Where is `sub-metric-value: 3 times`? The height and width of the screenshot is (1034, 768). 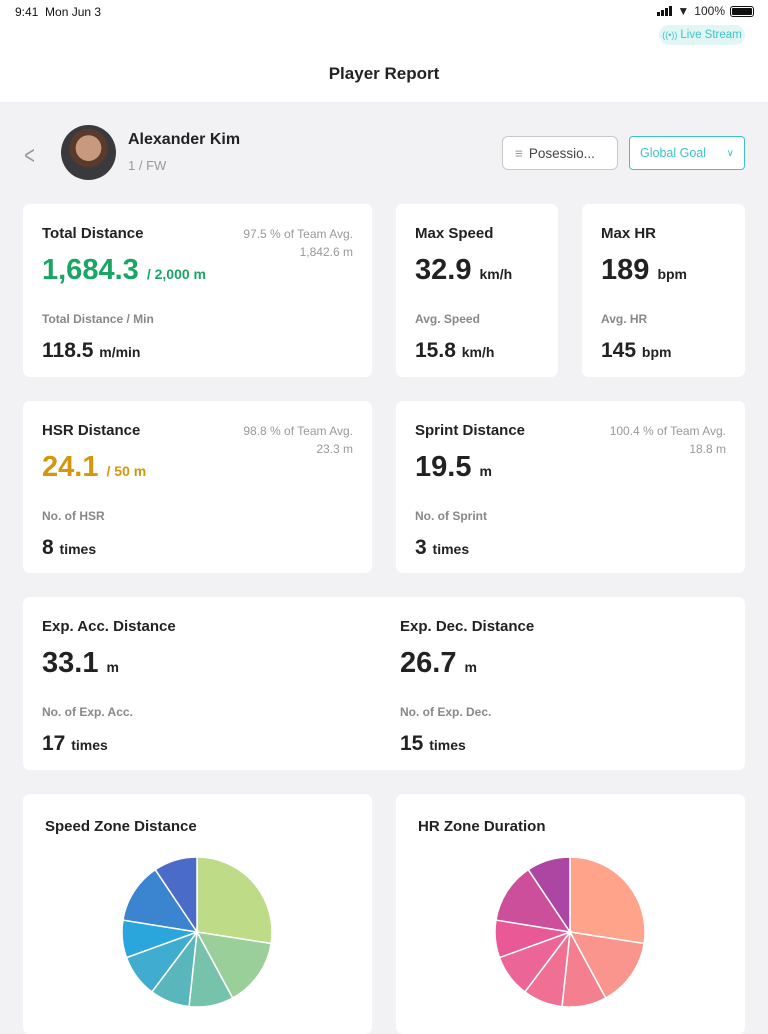
sub-metric-value: 3 times is located at coordinates (442, 547).